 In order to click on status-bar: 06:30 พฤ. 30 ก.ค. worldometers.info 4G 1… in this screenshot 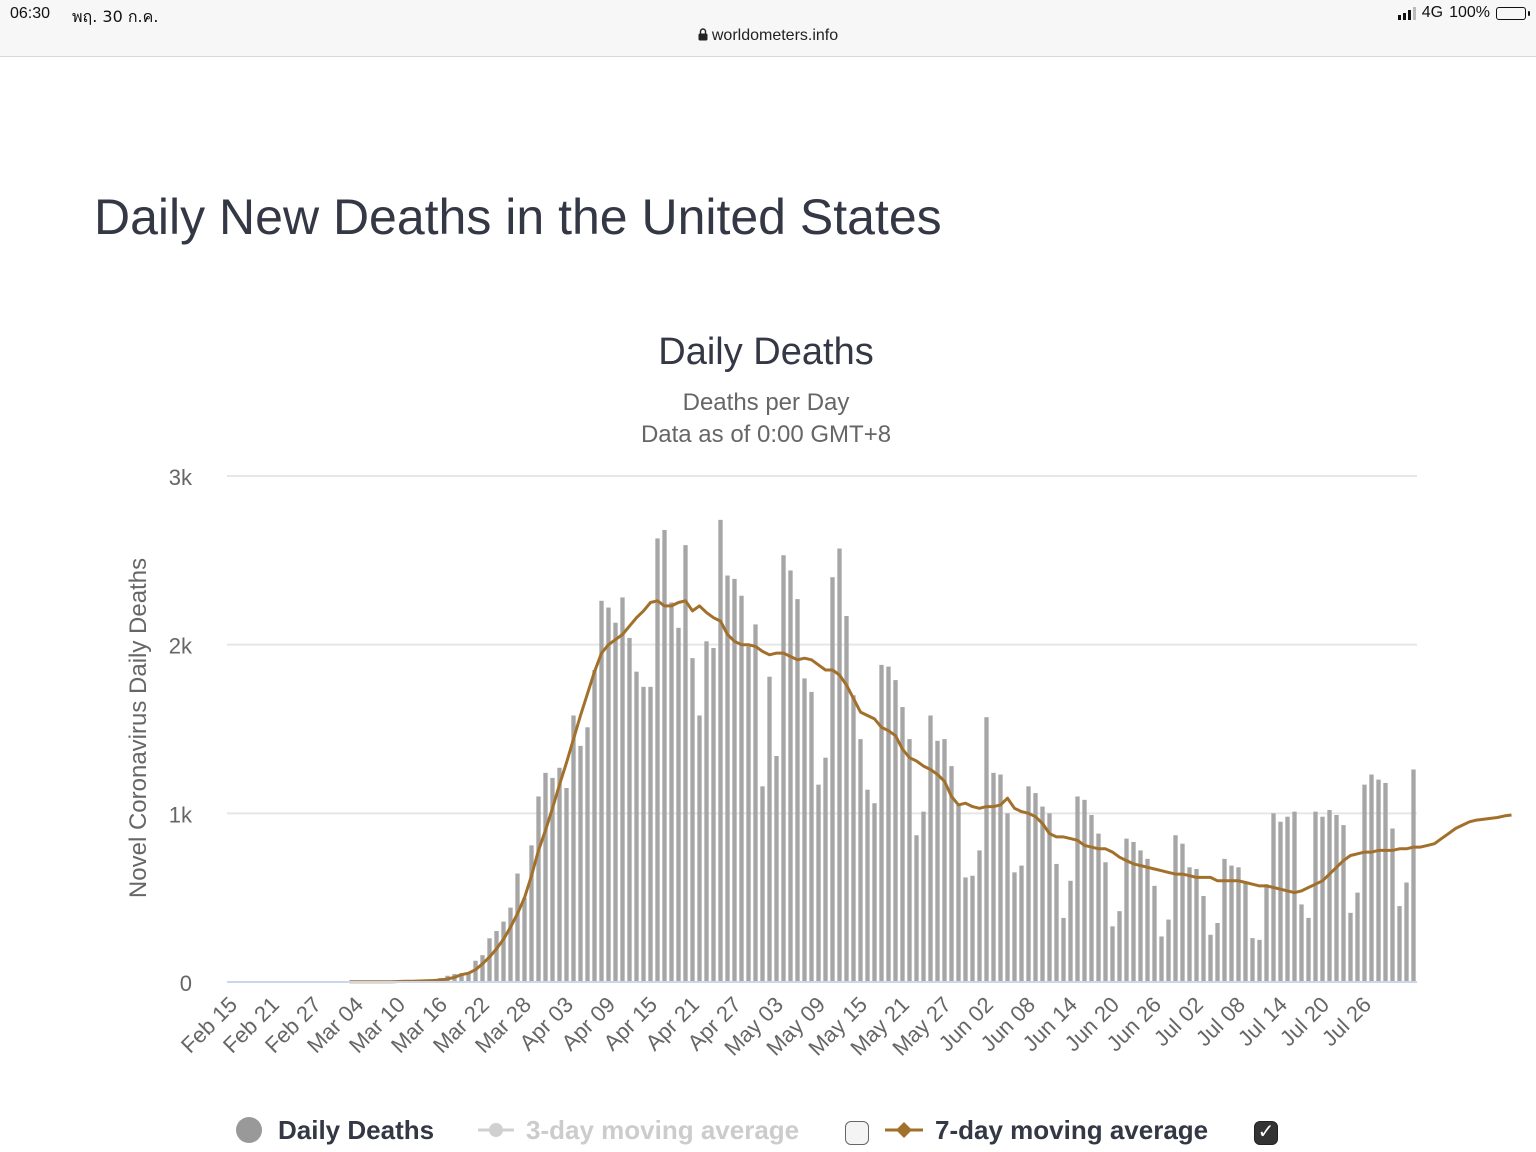, I will do `click(768, 28)`.